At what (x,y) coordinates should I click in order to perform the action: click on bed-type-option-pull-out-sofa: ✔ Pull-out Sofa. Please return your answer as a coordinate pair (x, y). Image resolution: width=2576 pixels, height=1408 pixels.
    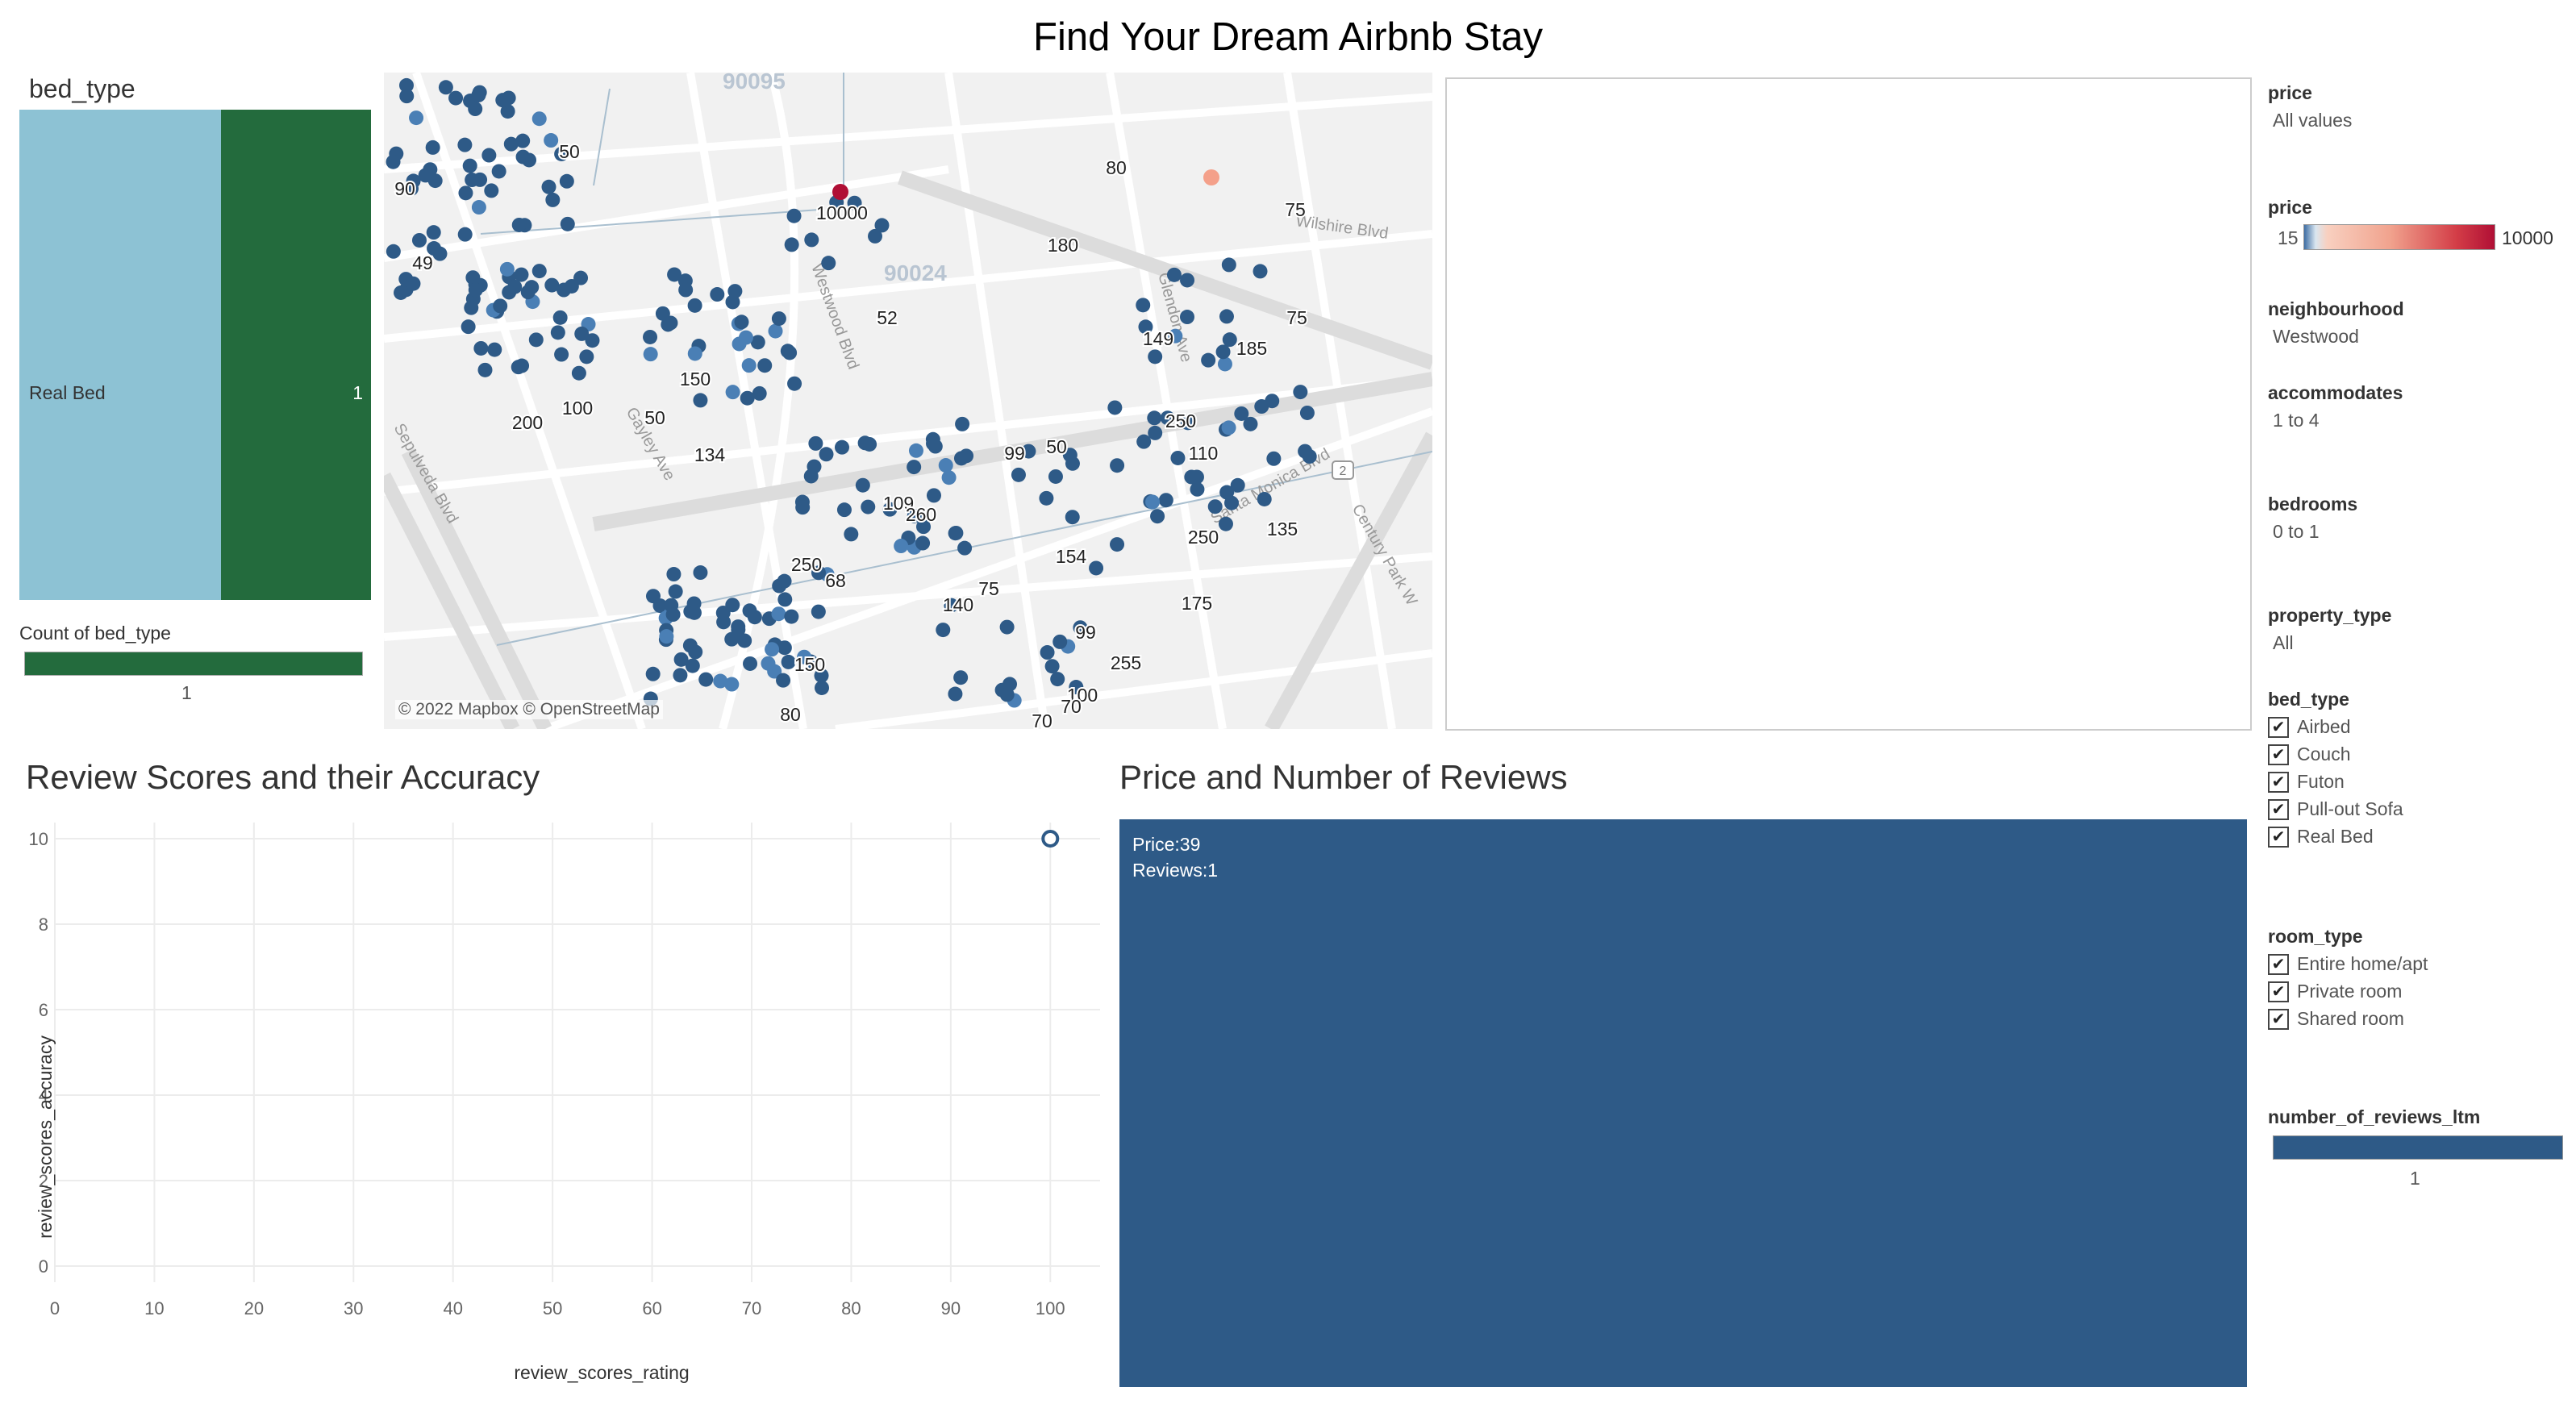
    Looking at the image, I should click on (2335, 809).